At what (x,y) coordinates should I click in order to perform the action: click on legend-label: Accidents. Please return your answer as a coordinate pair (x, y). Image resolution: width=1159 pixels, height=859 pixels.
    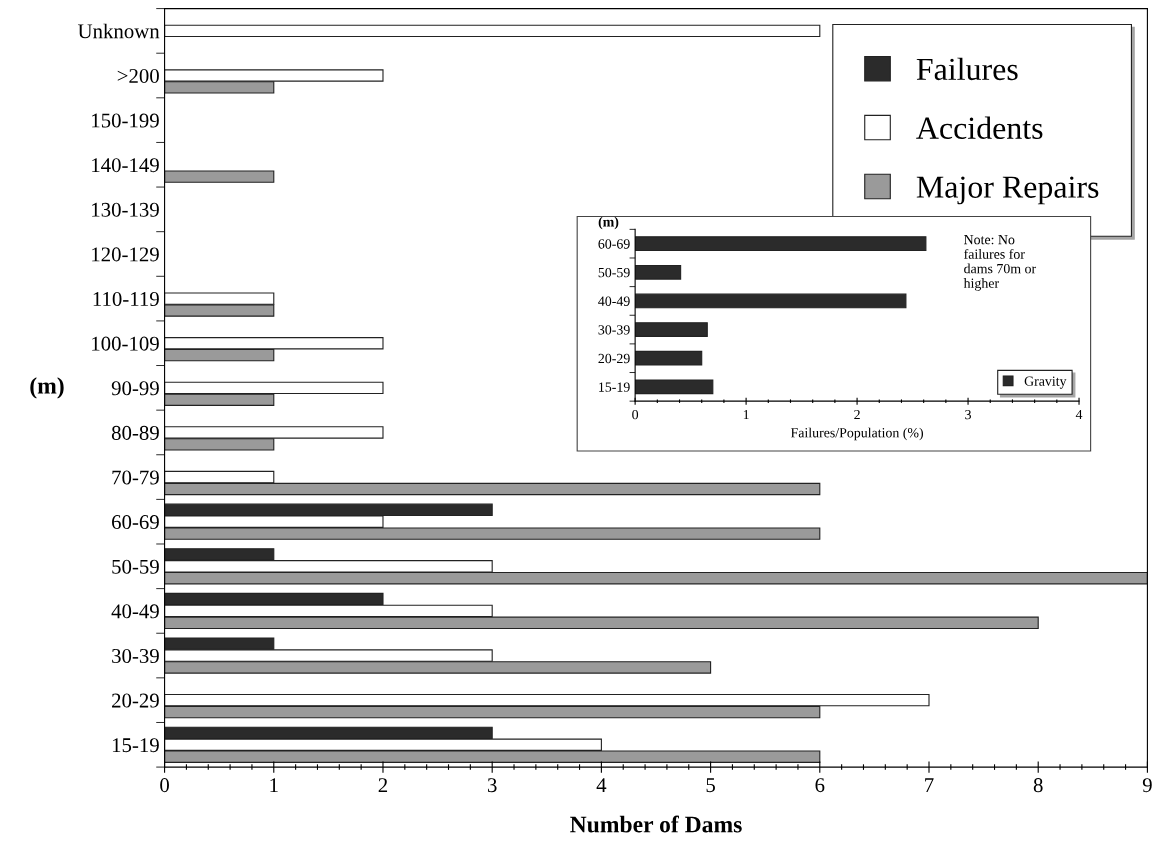
    Looking at the image, I should click on (979, 128).